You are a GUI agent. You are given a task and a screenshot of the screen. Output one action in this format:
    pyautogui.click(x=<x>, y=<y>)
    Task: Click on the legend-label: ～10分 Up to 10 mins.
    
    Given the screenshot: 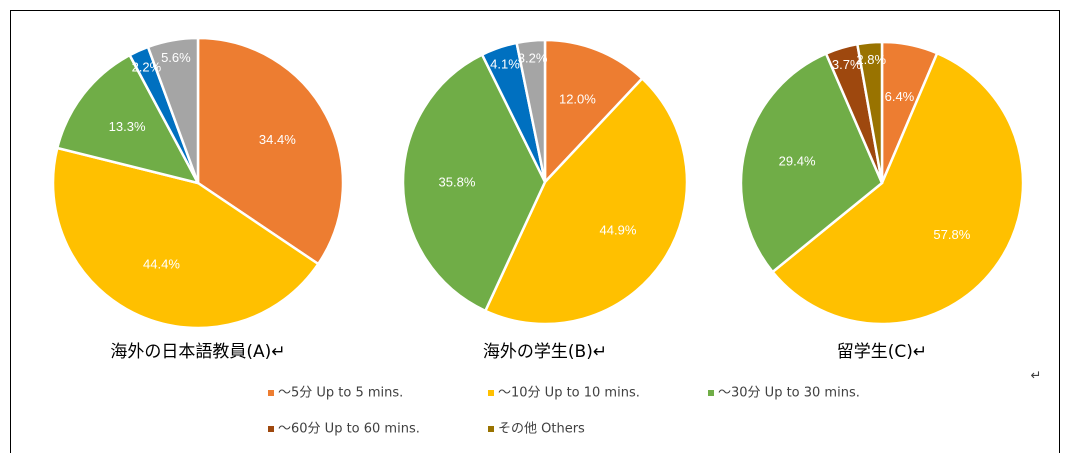 What is the action you would take?
    pyautogui.click(x=569, y=393)
    